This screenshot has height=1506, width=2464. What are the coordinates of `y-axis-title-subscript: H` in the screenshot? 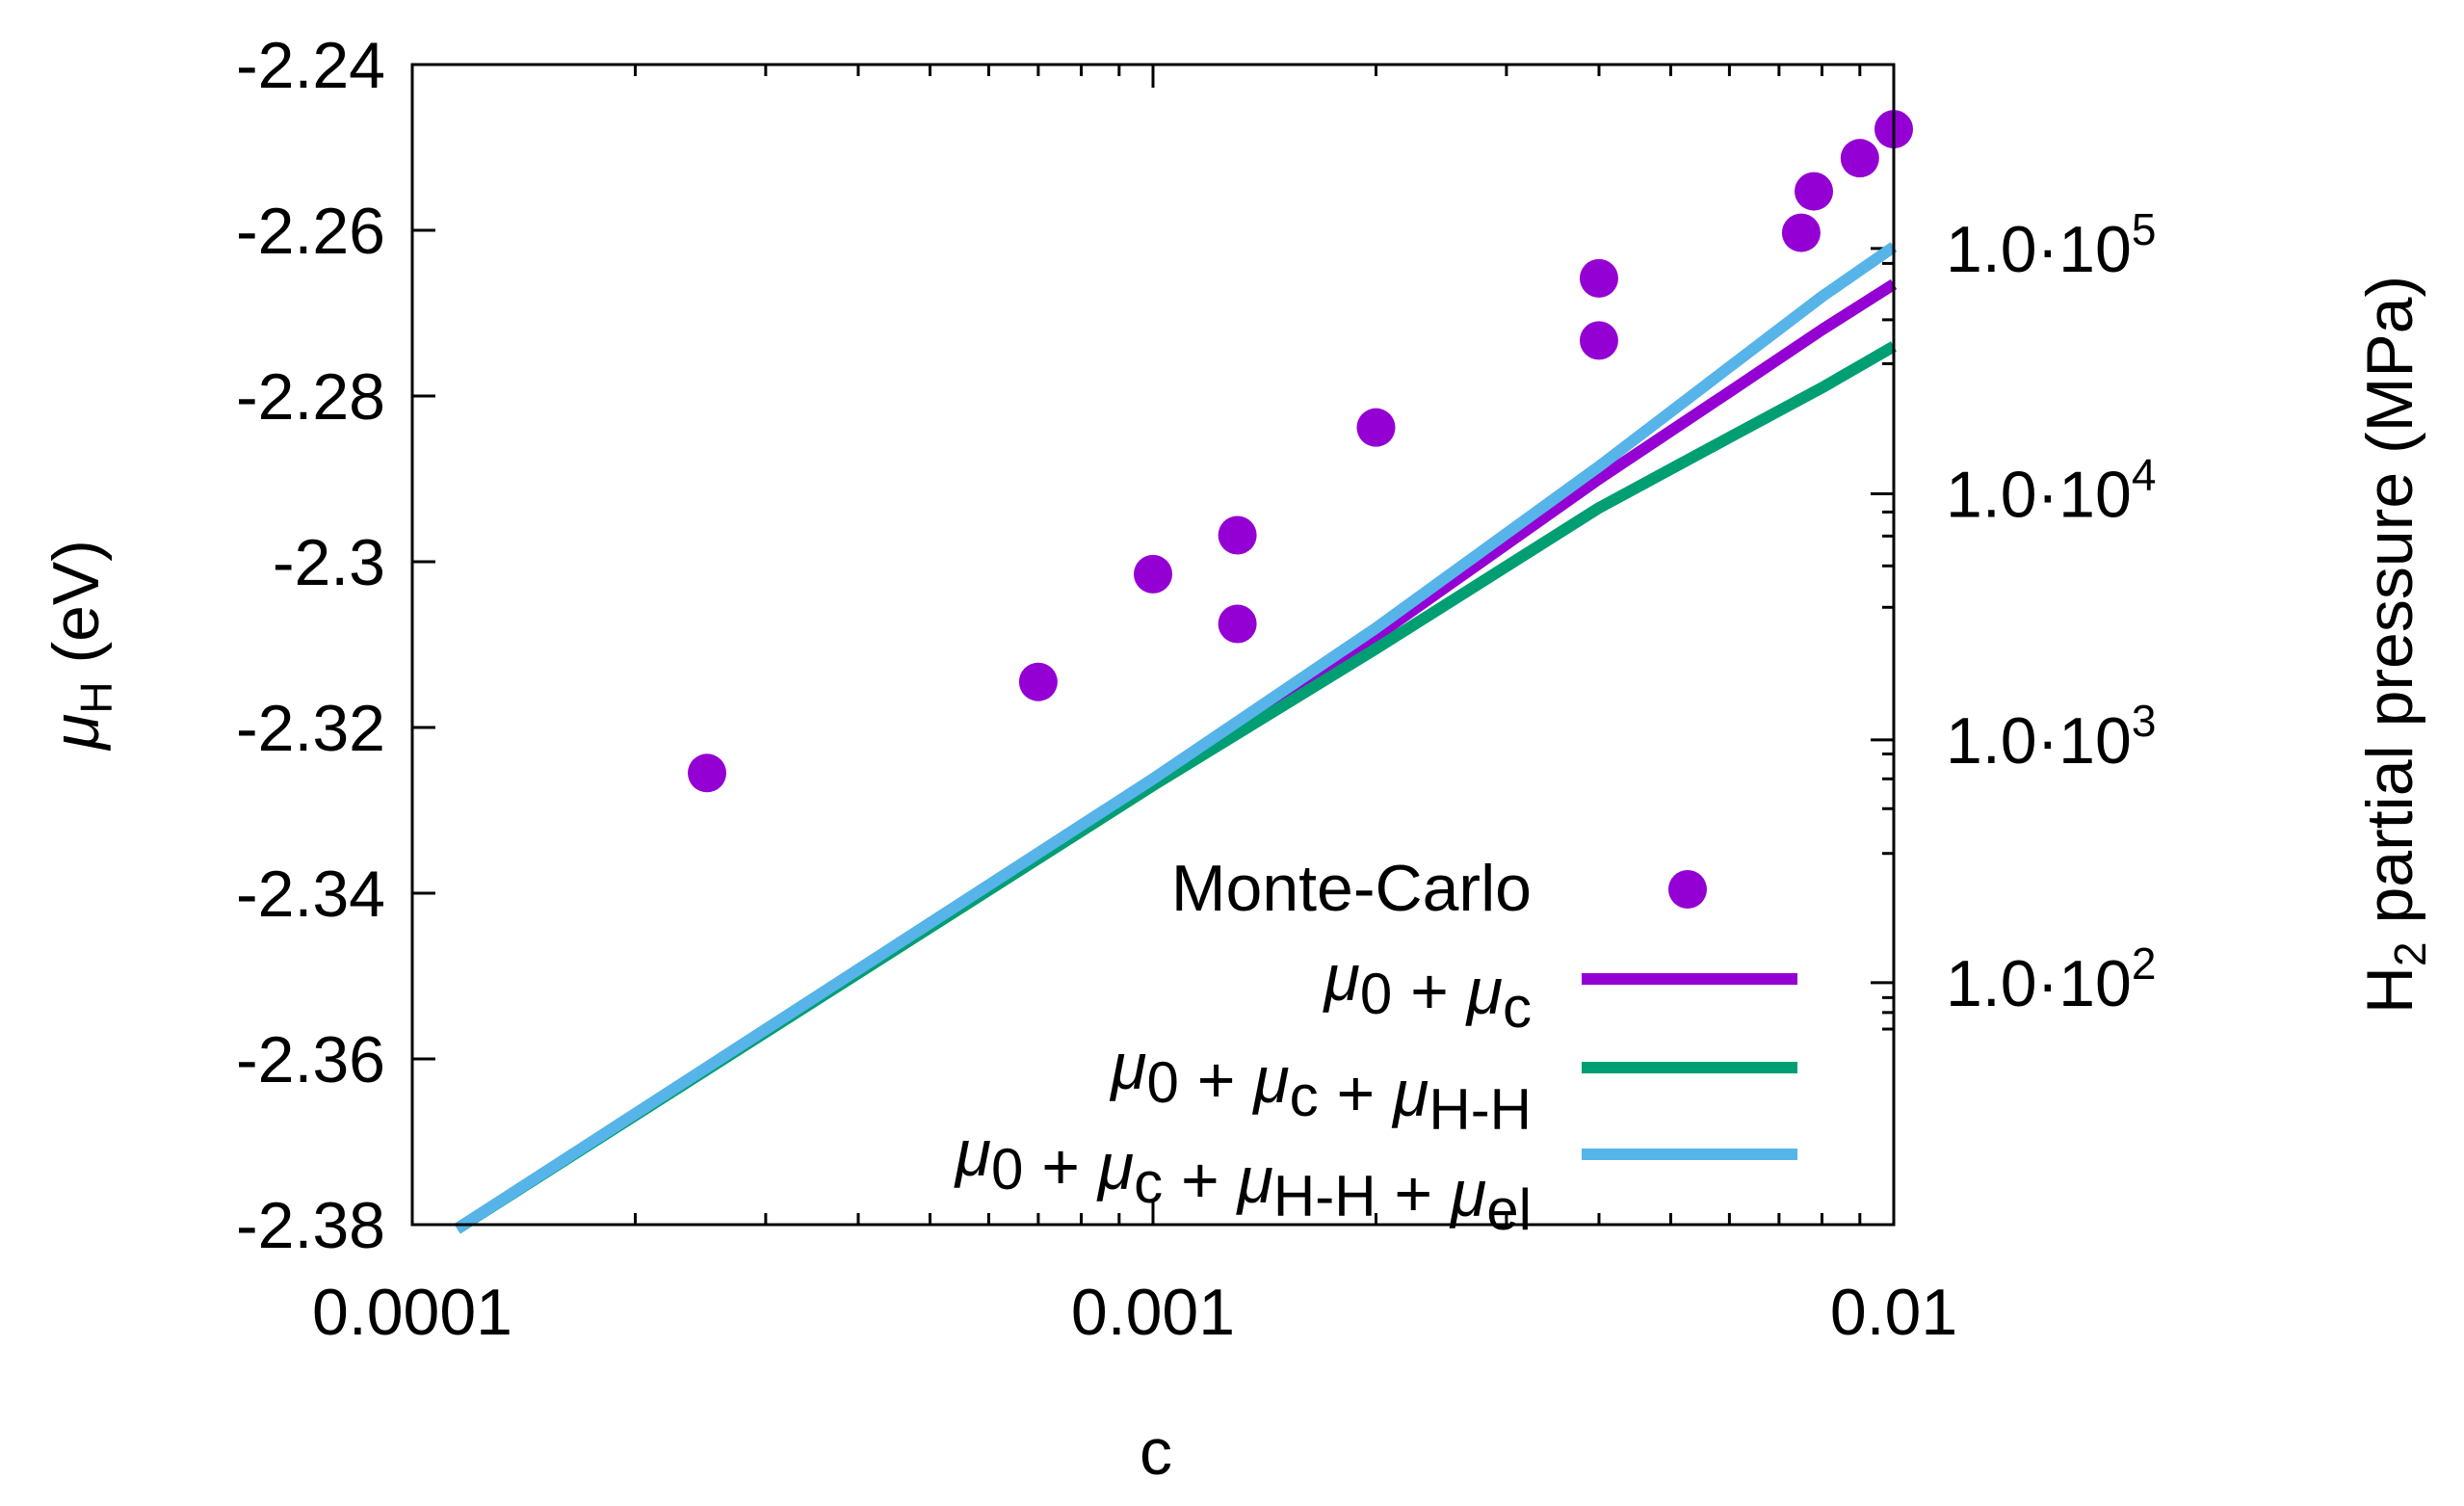 It's located at (96, 697).